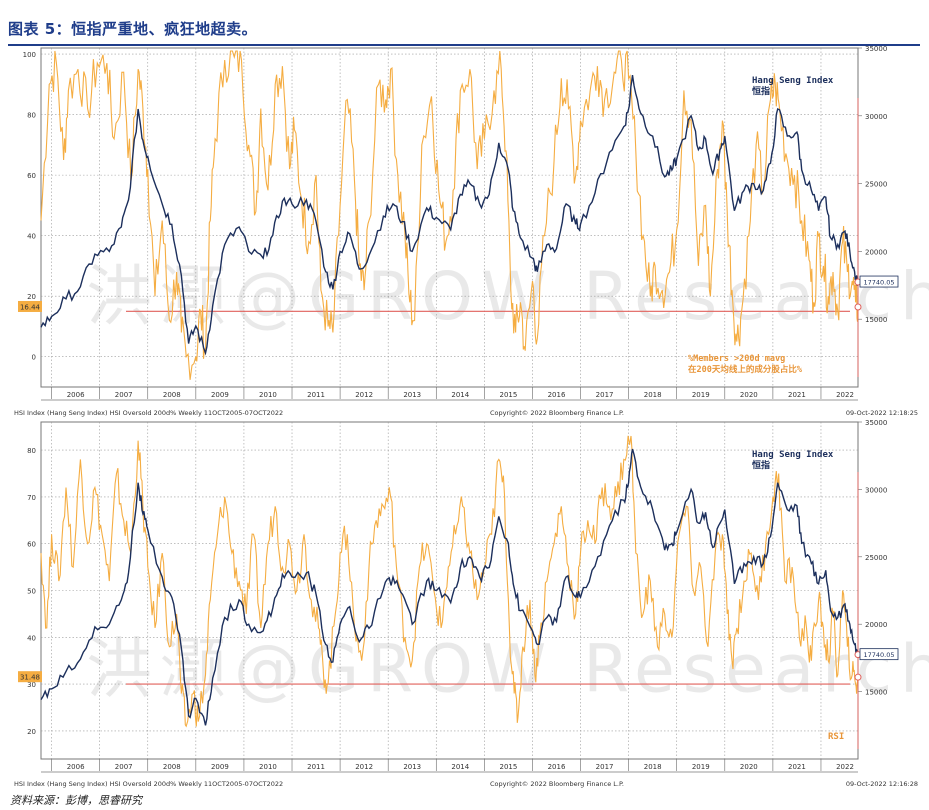 This screenshot has width=929, height=810. What do you see at coordinates (836, 737) in the screenshot?
I see `legend-oscillator-name: RSI` at bounding box center [836, 737].